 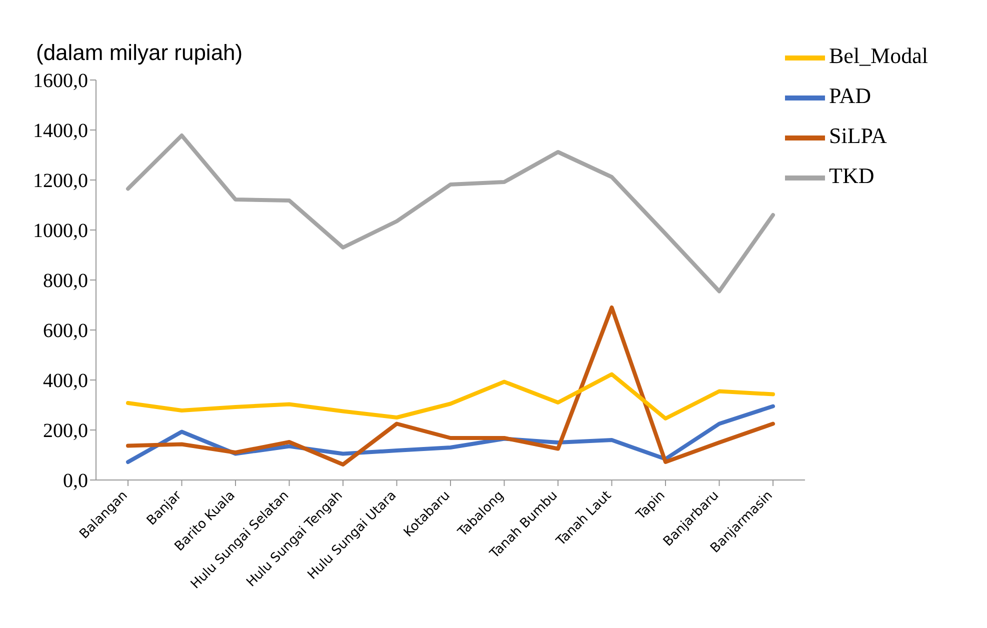 What do you see at coordinates (60, 181) in the screenshot?
I see `y-tick-label: 1200,0` at bounding box center [60, 181].